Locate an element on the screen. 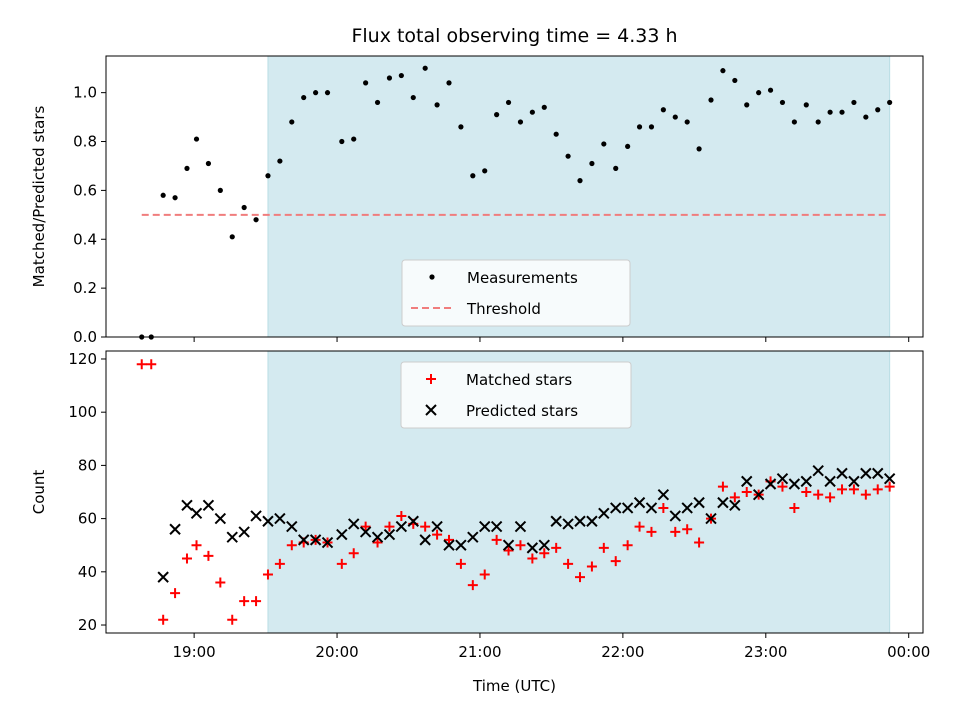 This screenshot has width=960, height=720. x-tick-label: 21:00 is located at coordinates (479, 652).